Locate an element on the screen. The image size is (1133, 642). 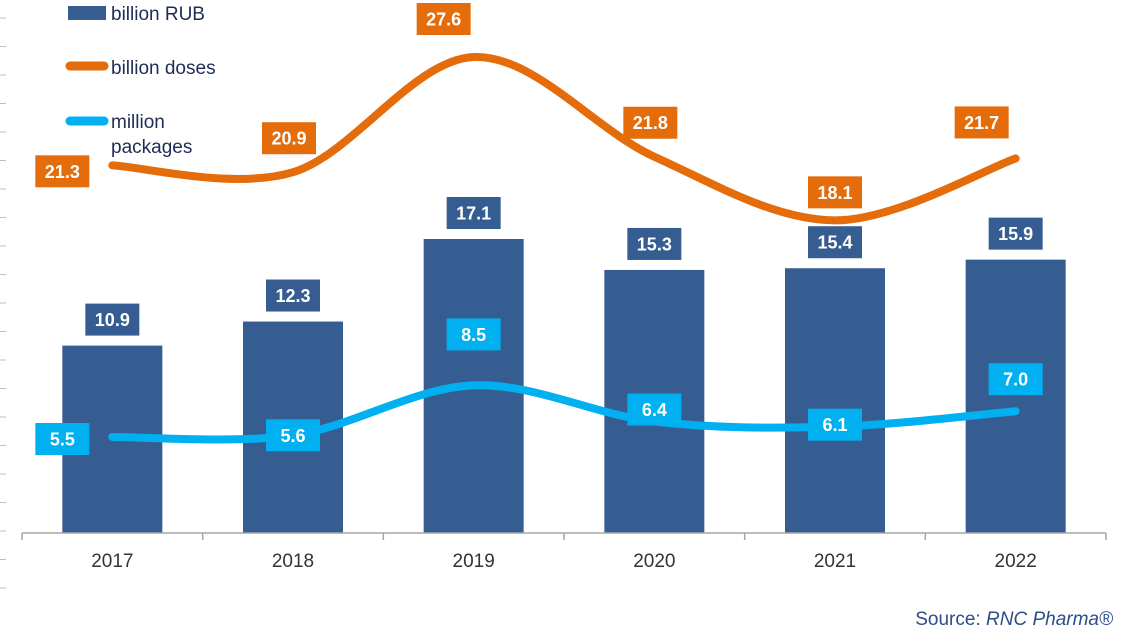
label-packages-2018-text: 5.6 is located at coordinates (292, 436).